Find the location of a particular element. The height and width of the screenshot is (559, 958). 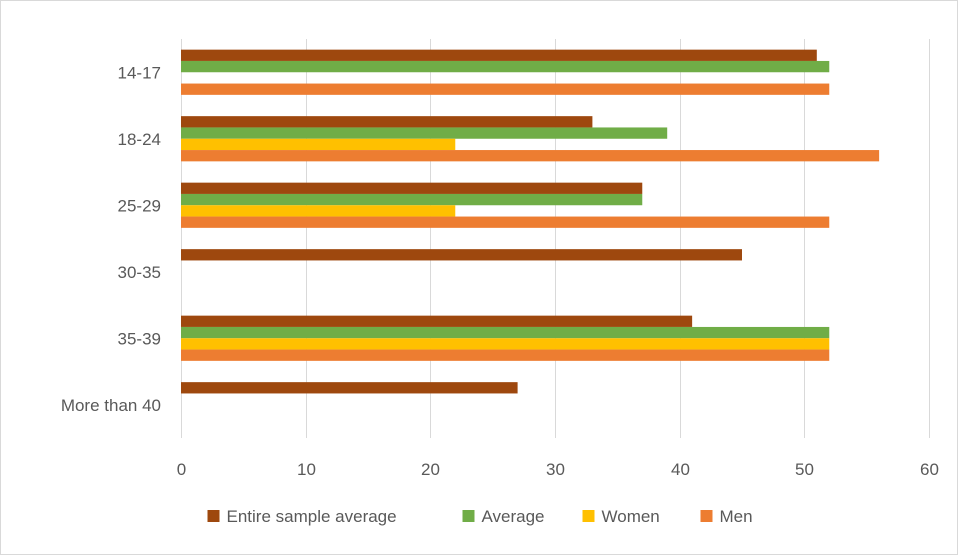

category-label: 35-39 is located at coordinates (139, 338).